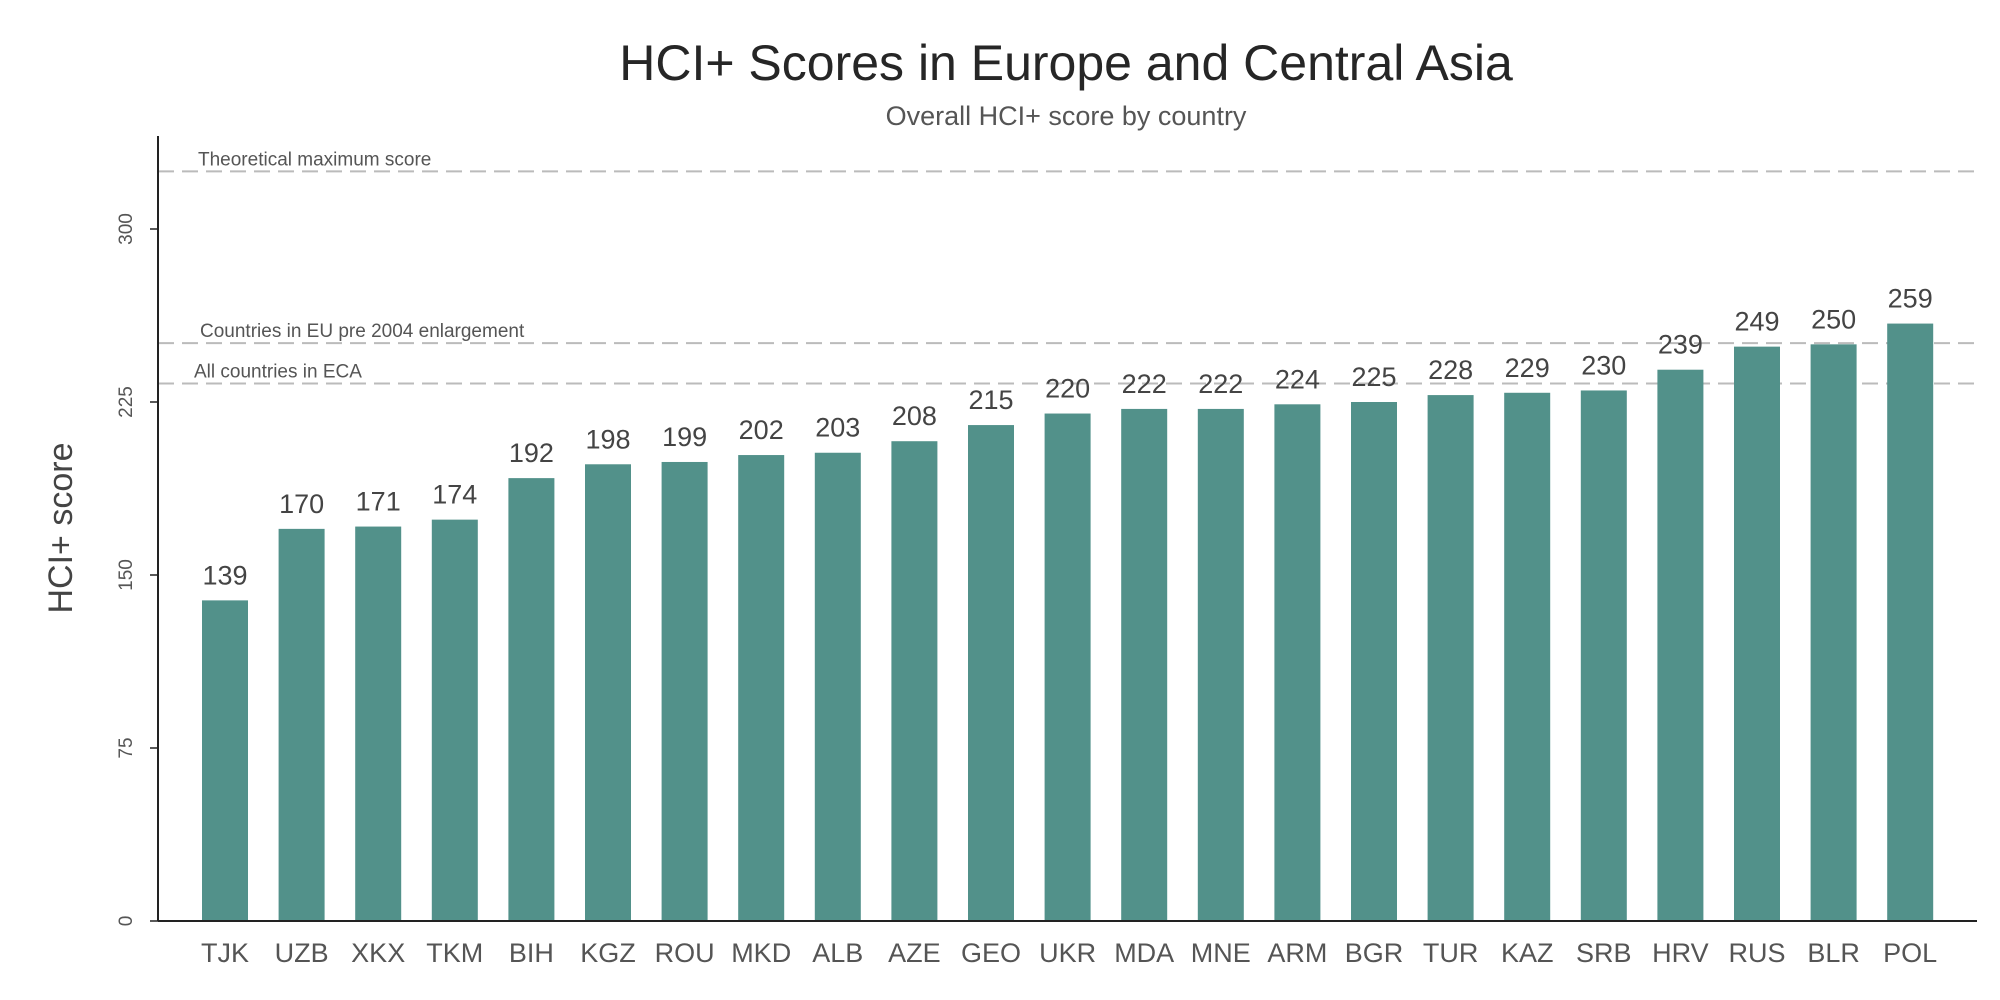 Image resolution: width=2000 pixels, height=1000 pixels. Describe the element at coordinates (1527, 953) in the screenshot. I see `x-tick-label-kaz: KAZ` at that location.